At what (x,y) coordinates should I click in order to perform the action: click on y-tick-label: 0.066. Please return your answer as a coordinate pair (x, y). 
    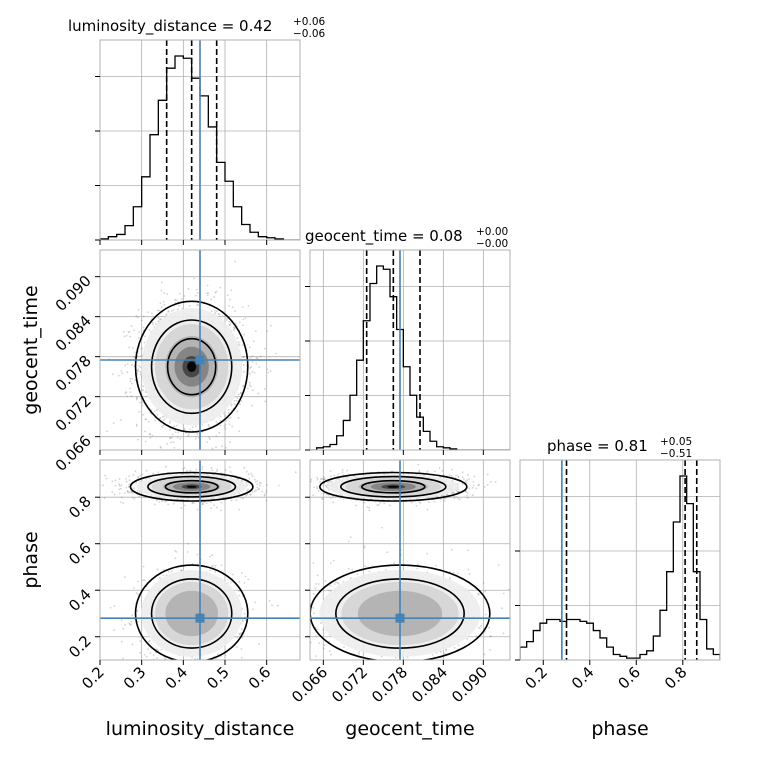
    Looking at the image, I should click on (73, 453).